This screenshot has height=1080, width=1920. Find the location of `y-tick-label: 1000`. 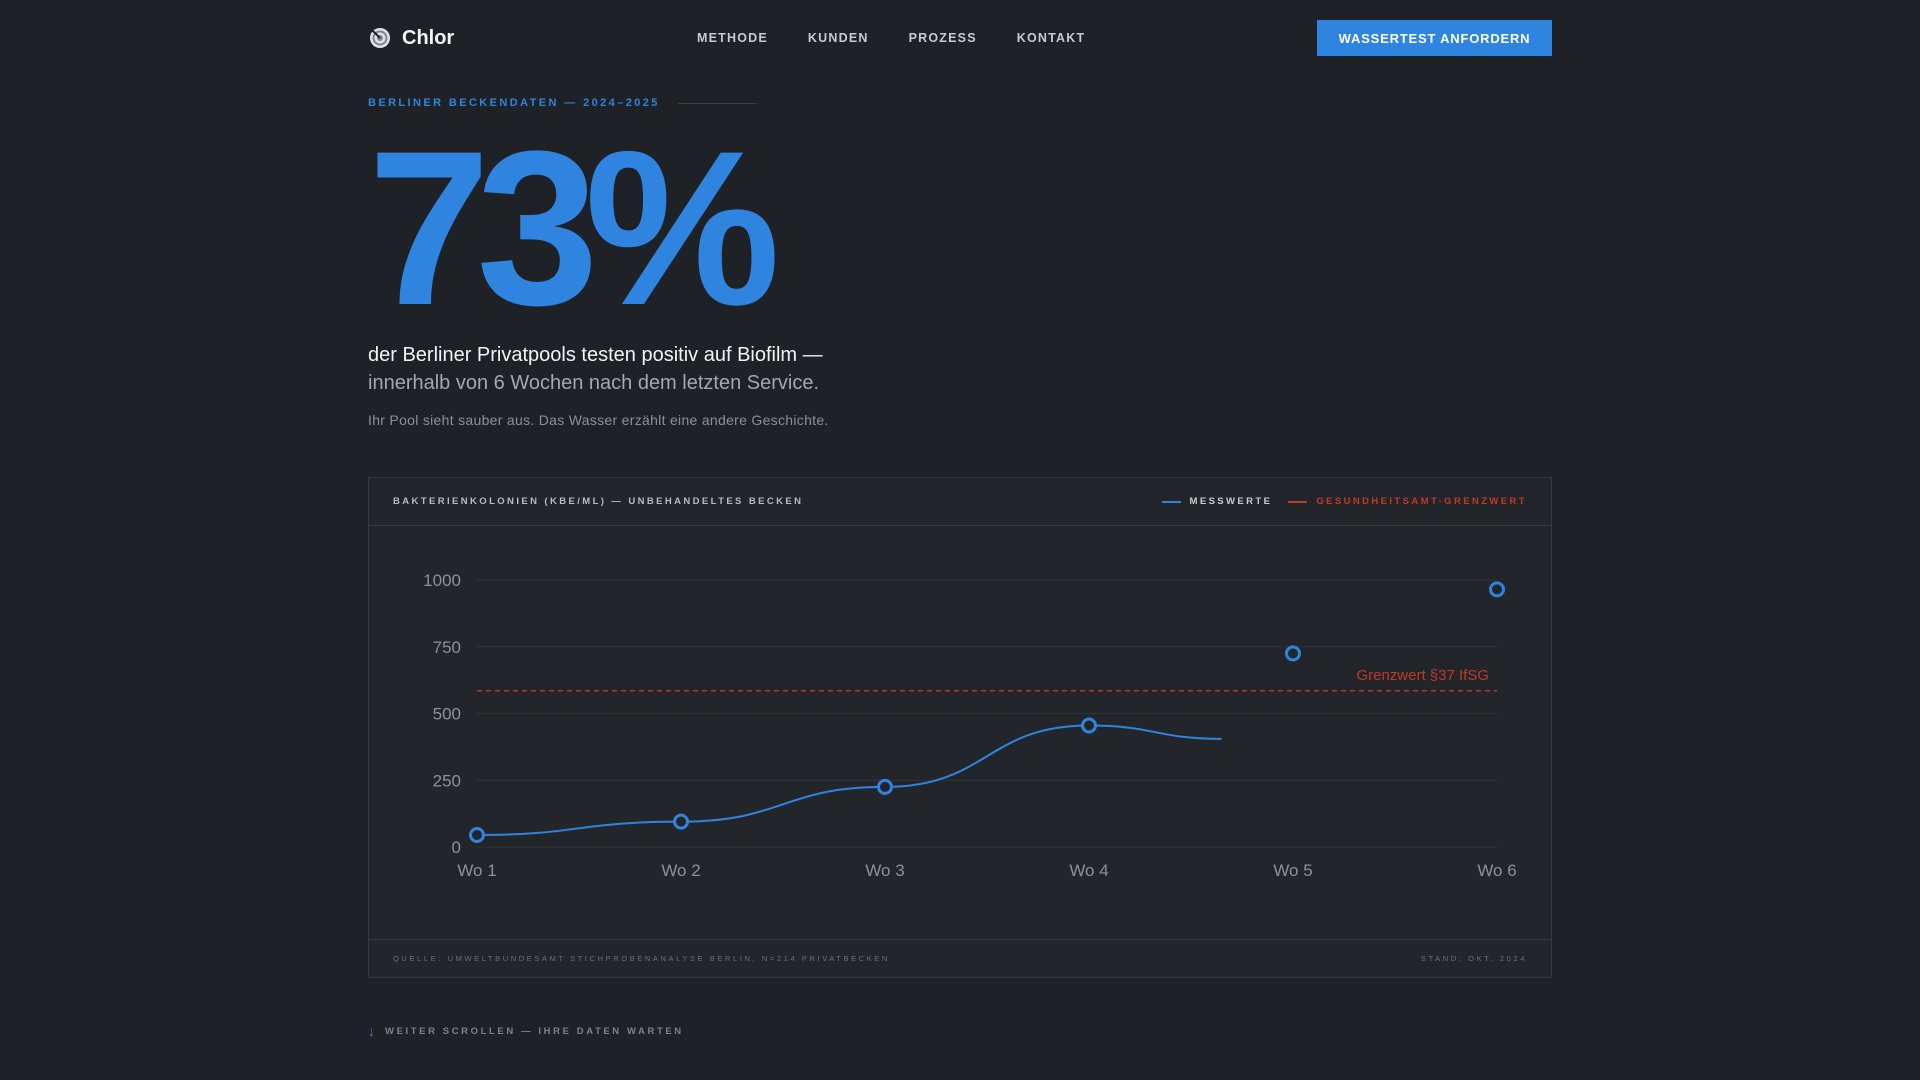

y-tick-label: 1000 is located at coordinates (442, 580).